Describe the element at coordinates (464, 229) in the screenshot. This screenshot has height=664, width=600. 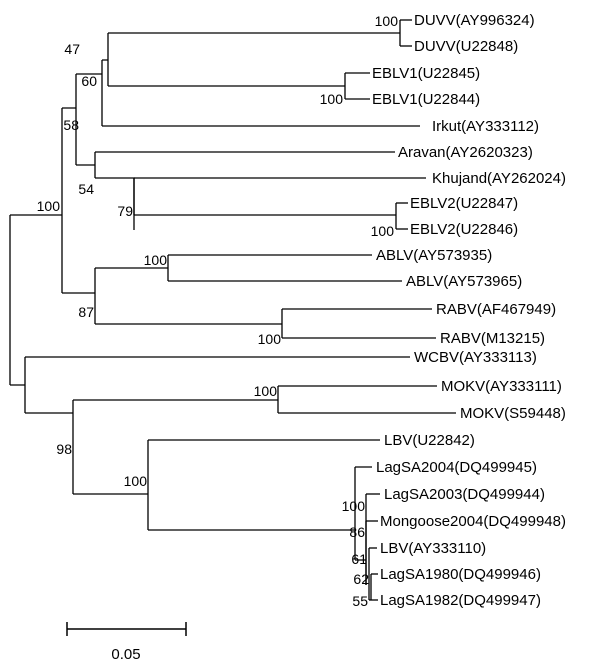
I see `leaf-label: EBLV2(U22846)` at that location.